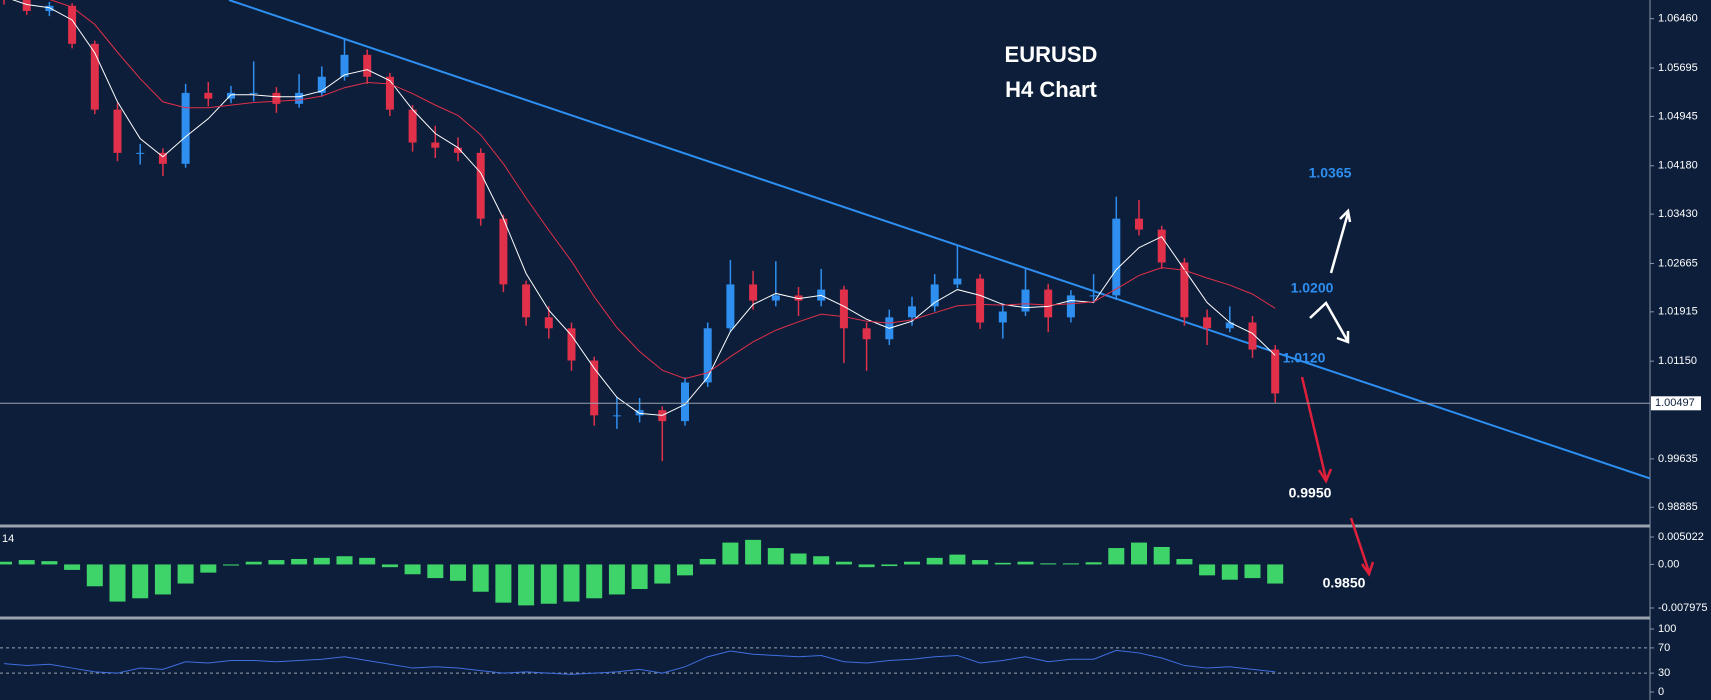 Image resolution: width=1711 pixels, height=700 pixels. What do you see at coordinates (1664, 673) in the screenshot?
I see `y-tick-label: 30` at bounding box center [1664, 673].